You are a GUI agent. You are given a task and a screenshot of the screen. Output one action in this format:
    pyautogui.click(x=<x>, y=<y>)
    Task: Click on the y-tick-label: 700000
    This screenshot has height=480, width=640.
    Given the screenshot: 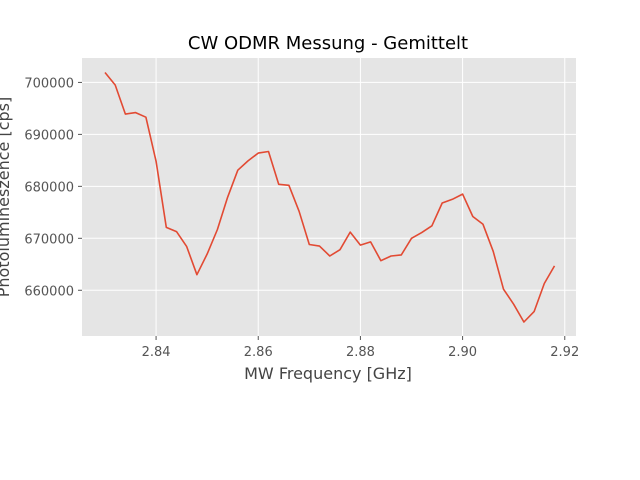 What is the action you would take?
    pyautogui.click(x=49, y=83)
    